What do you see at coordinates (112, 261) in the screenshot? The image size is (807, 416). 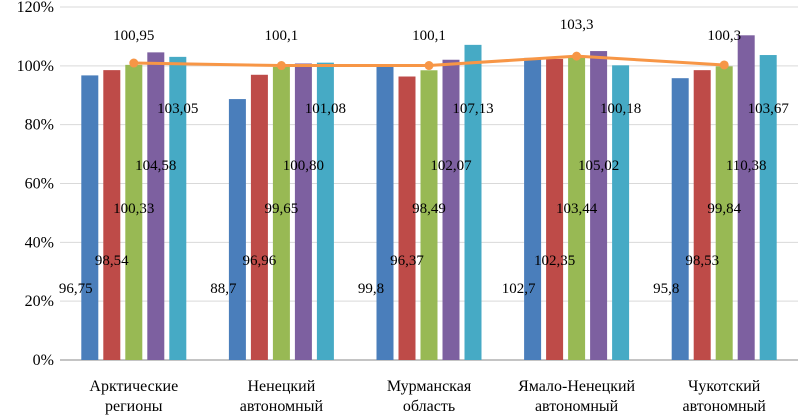 I see `data-label: 98,54` at bounding box center [112, 261].